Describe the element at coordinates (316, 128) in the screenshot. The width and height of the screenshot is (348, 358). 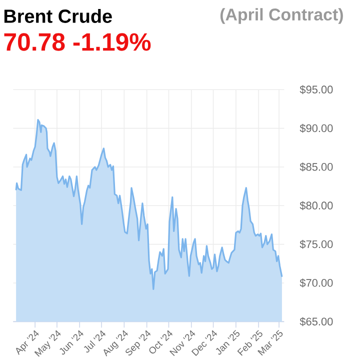
I see `y-tick-label: $90.00` at that location.